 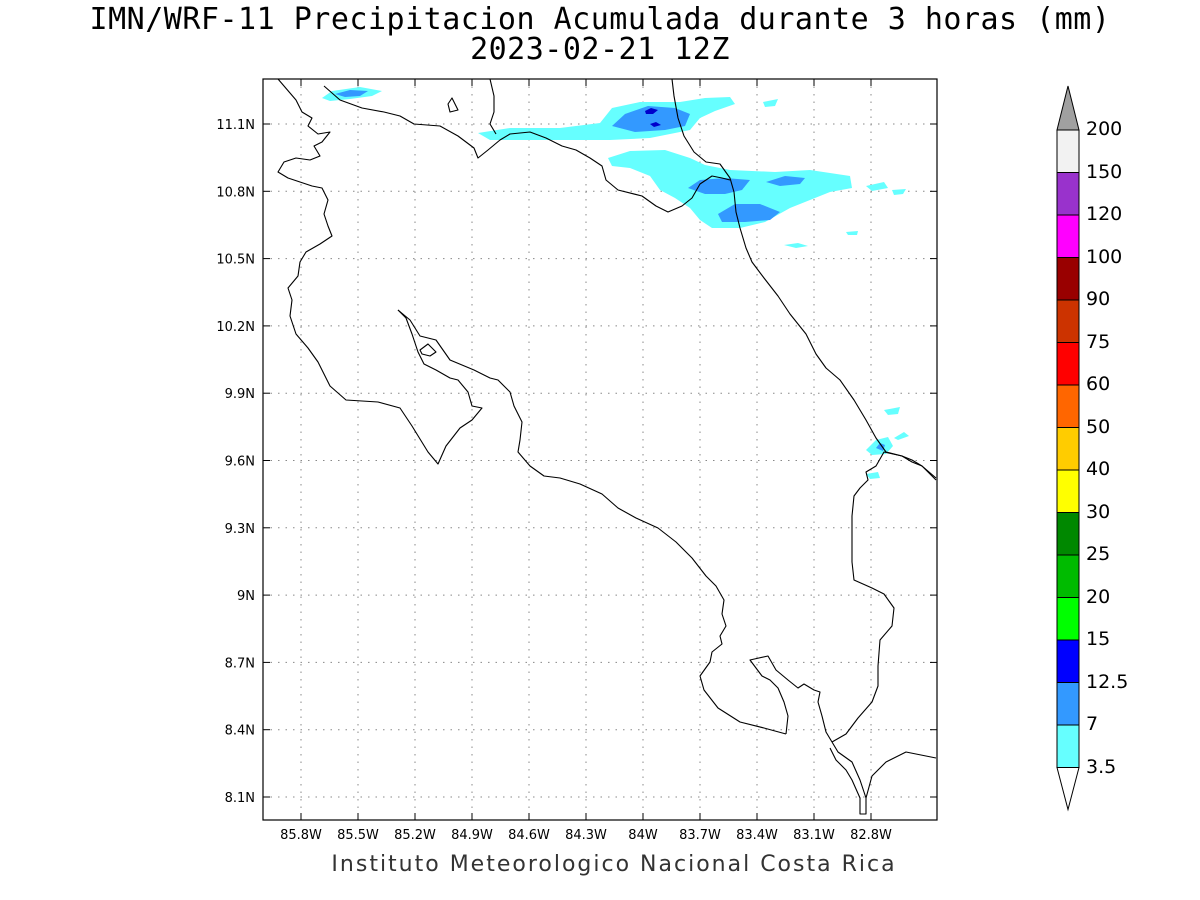 What do you see at coordinates (1098, 596) in the screenshot?
I see `colorbar-label: 20` at bounding box center [1098, 596].